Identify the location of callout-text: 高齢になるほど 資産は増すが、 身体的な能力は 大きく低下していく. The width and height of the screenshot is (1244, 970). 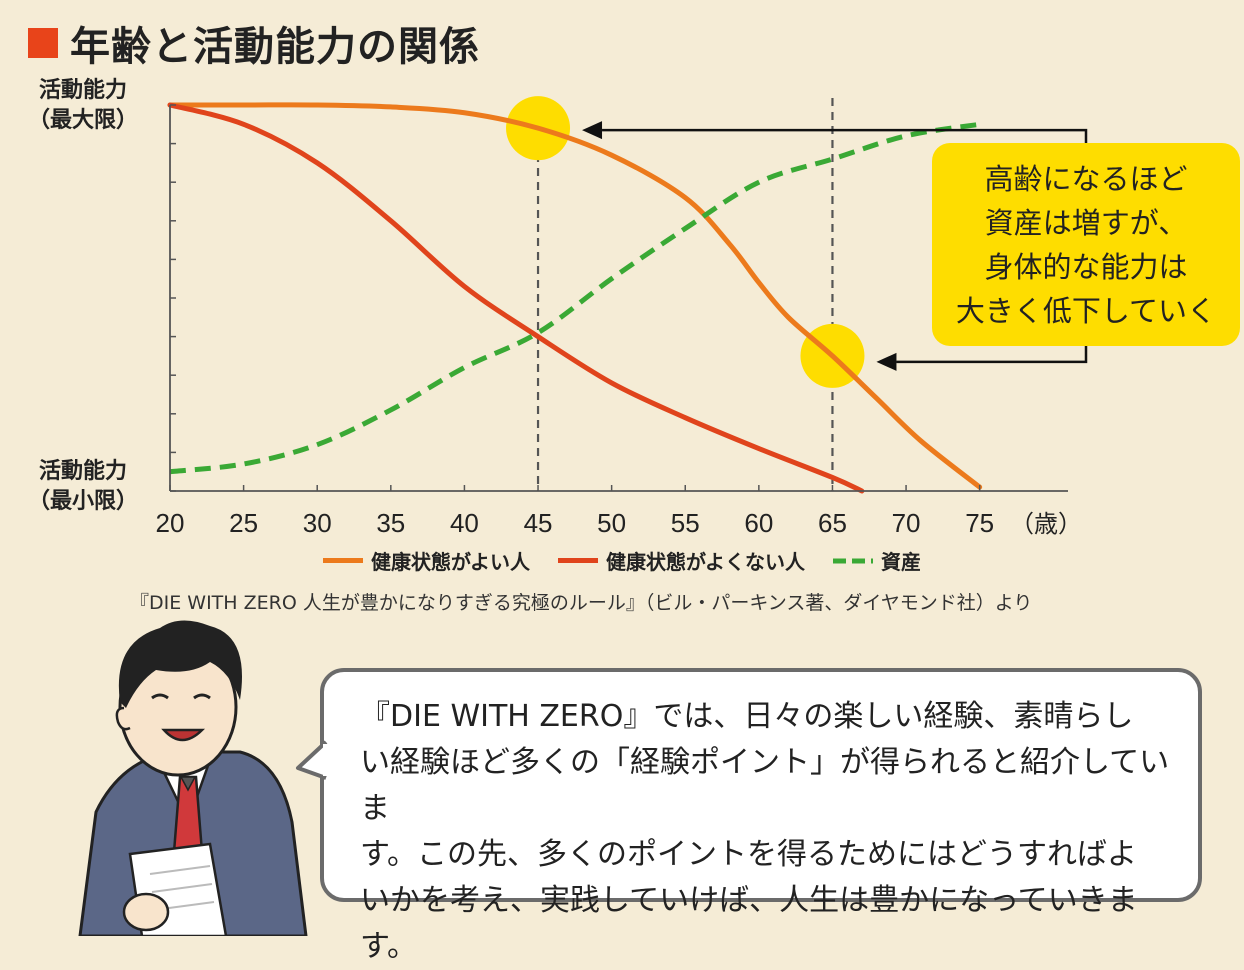
(1086, 245).